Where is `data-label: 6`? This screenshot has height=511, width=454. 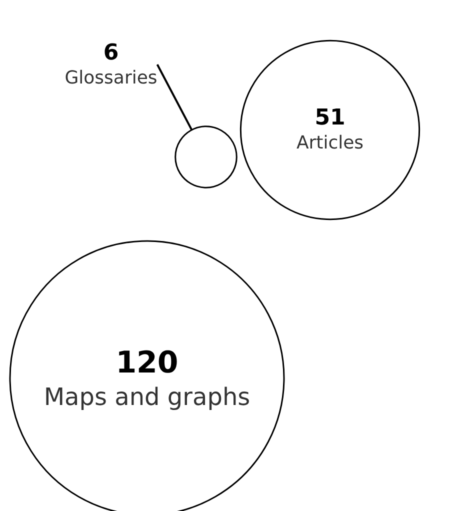 data-label: 6 is located at coordinates (111, 53).